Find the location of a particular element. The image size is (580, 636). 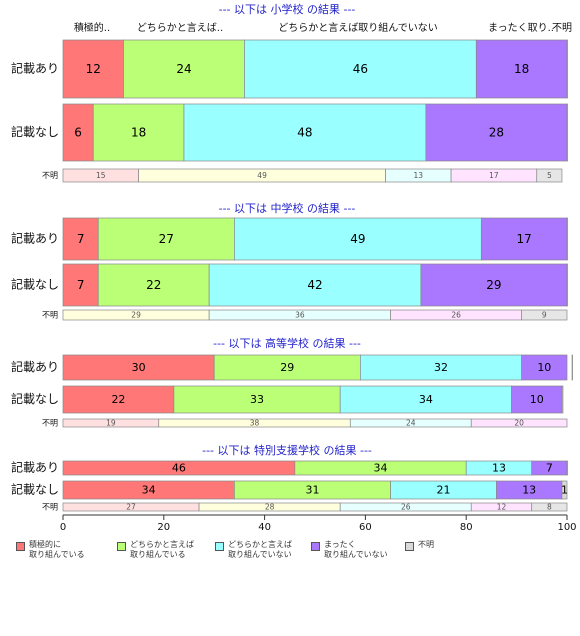

x-tick-label-2: 20 is located at coordinates (163, 527).